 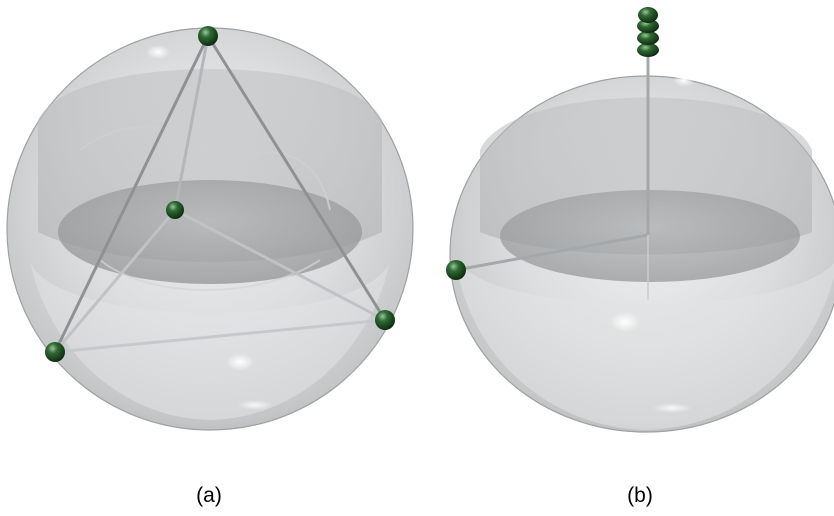 What do you see at coordinates (385, 320) in the screenshot?
I see `panel-a-bead-right` at bounding box center [385, 320].